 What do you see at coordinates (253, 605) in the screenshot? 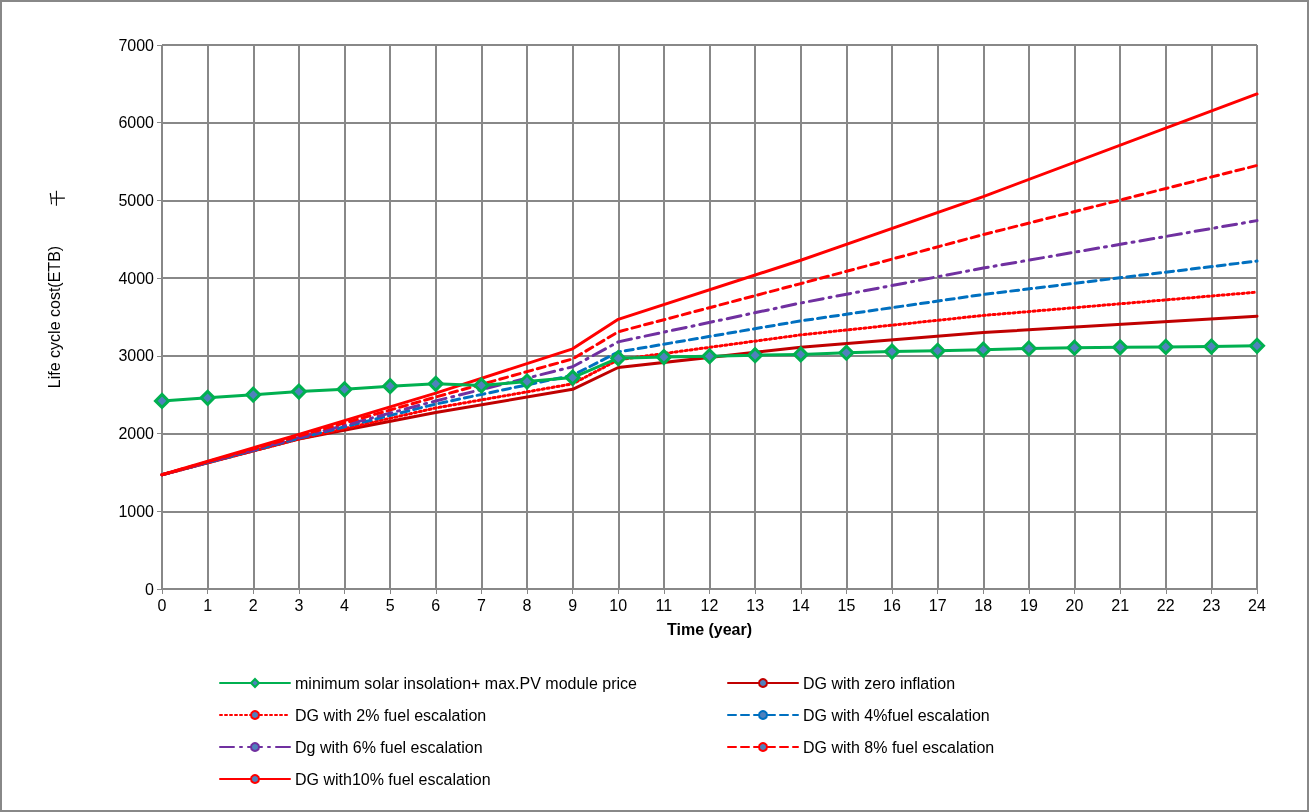
I see `x-tick-label: 2` at bounding box center [253, 605].